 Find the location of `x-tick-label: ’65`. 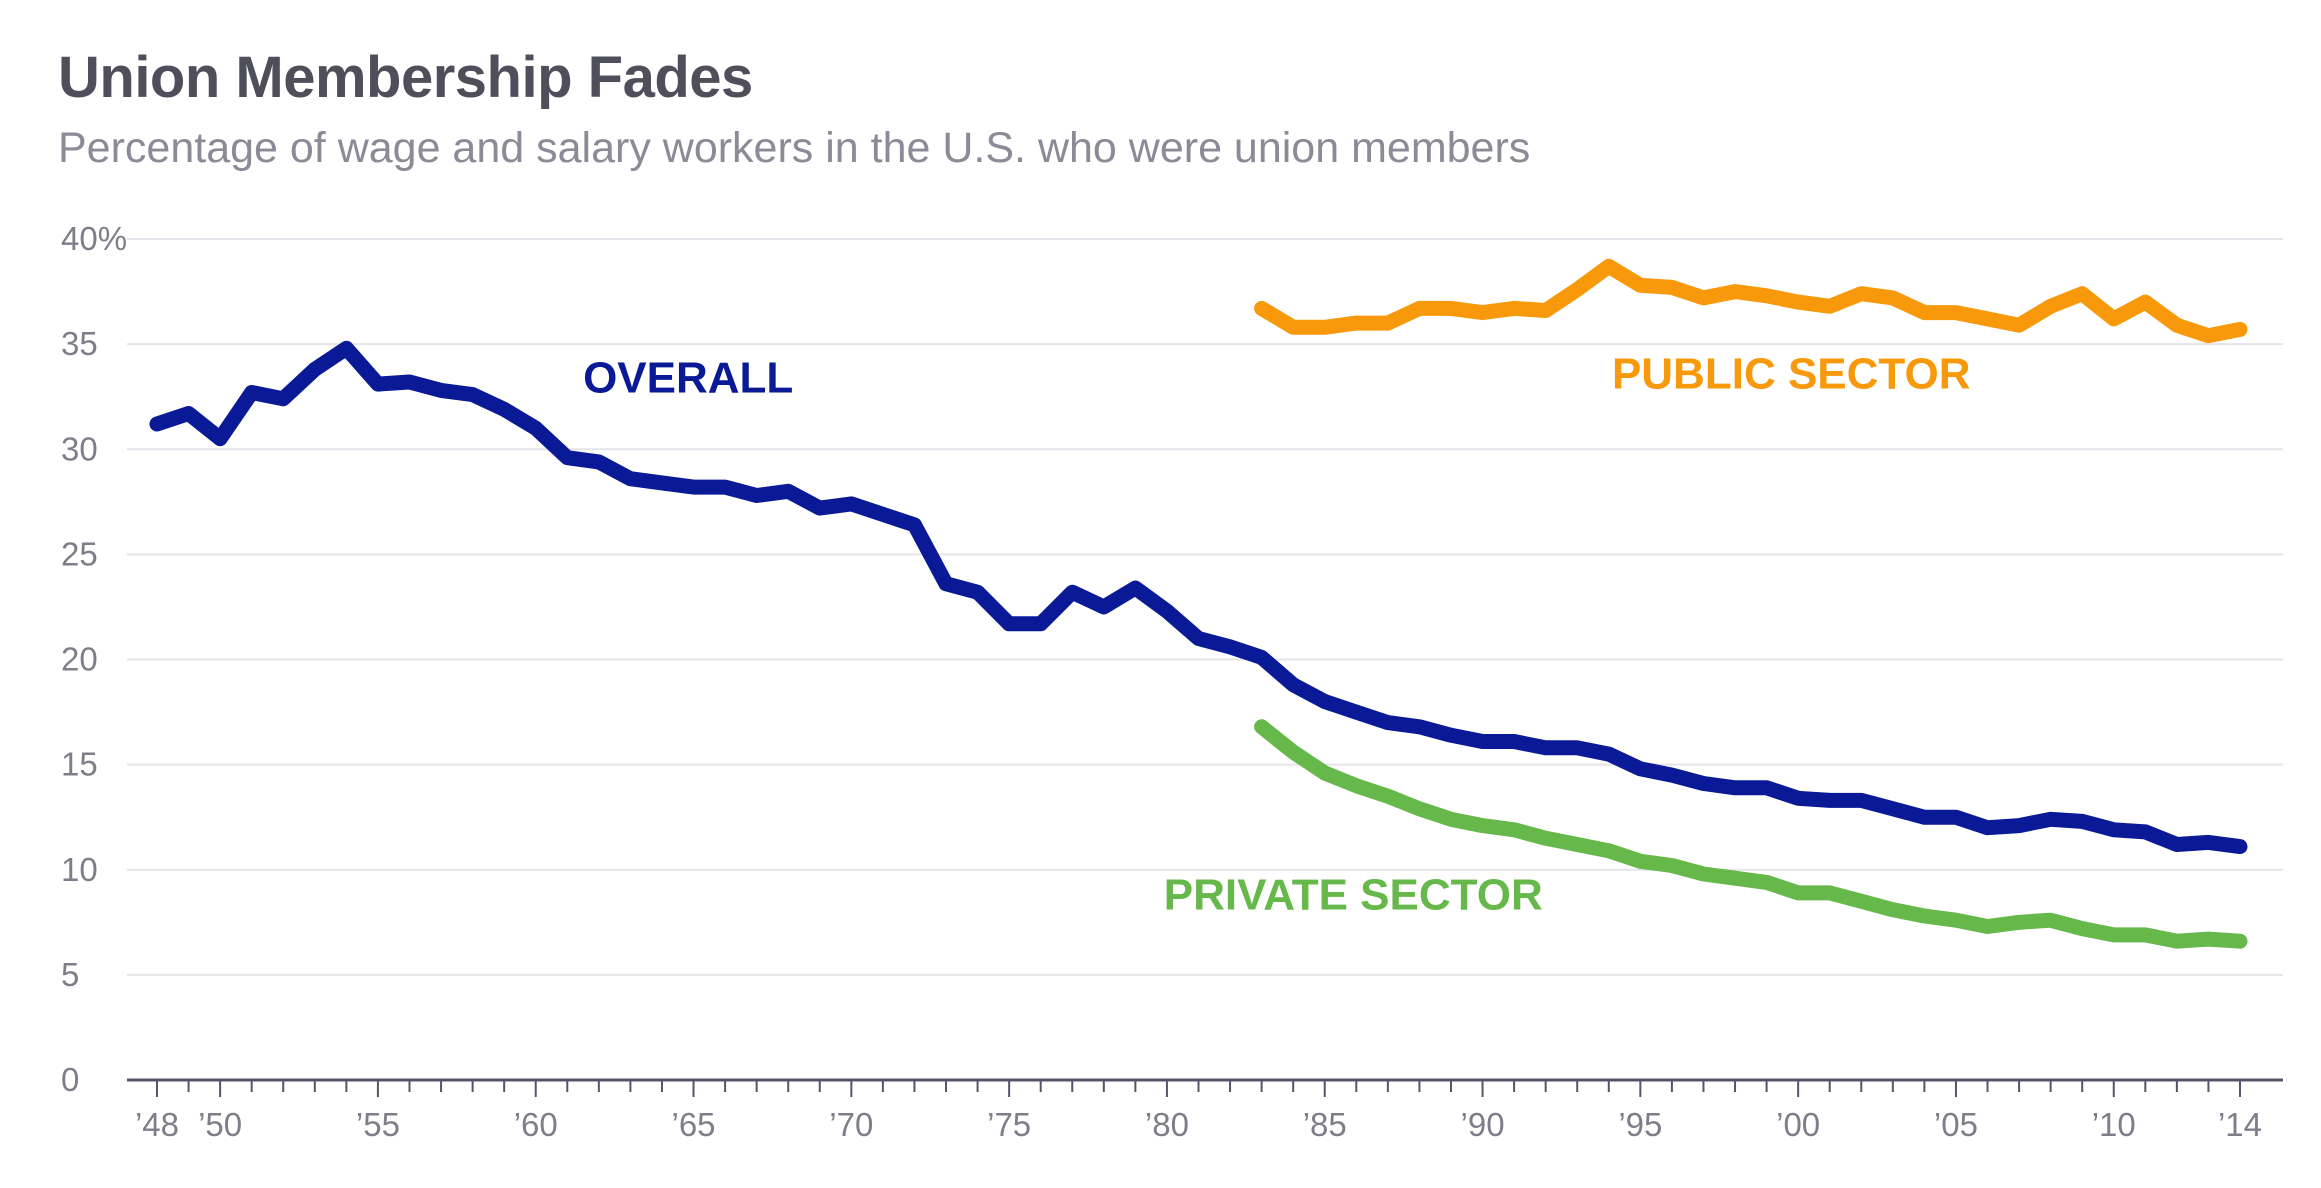

x-tick-label: ’65 is located at coordinates (694, 1124).